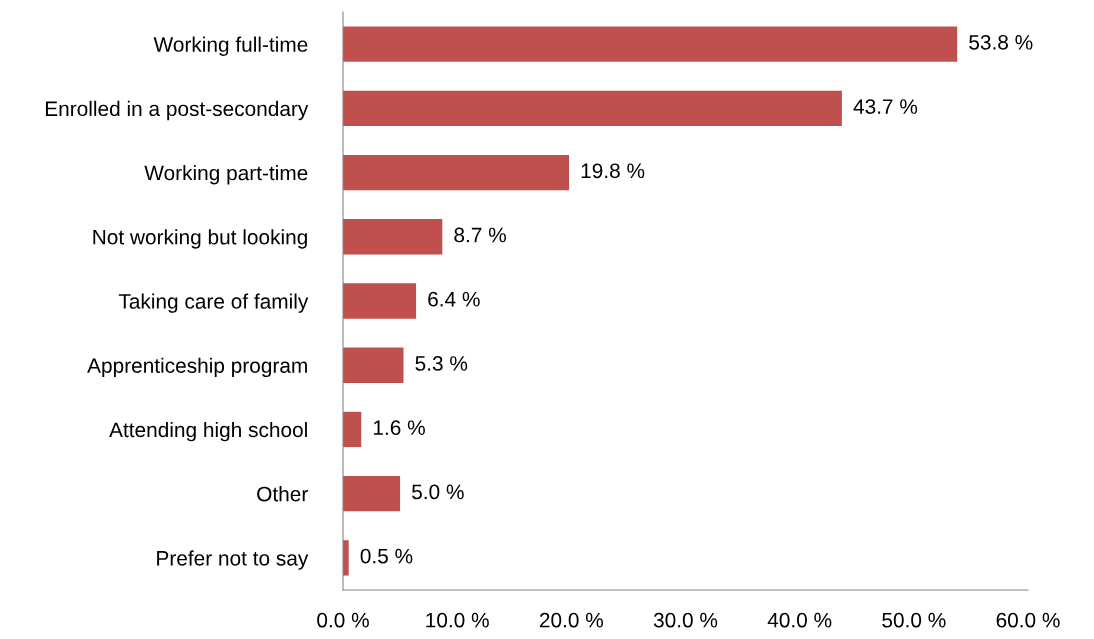  Describe the element at coordinates (438, 492) in the screenshot. I see `data-label: 5.0 %` at that location.